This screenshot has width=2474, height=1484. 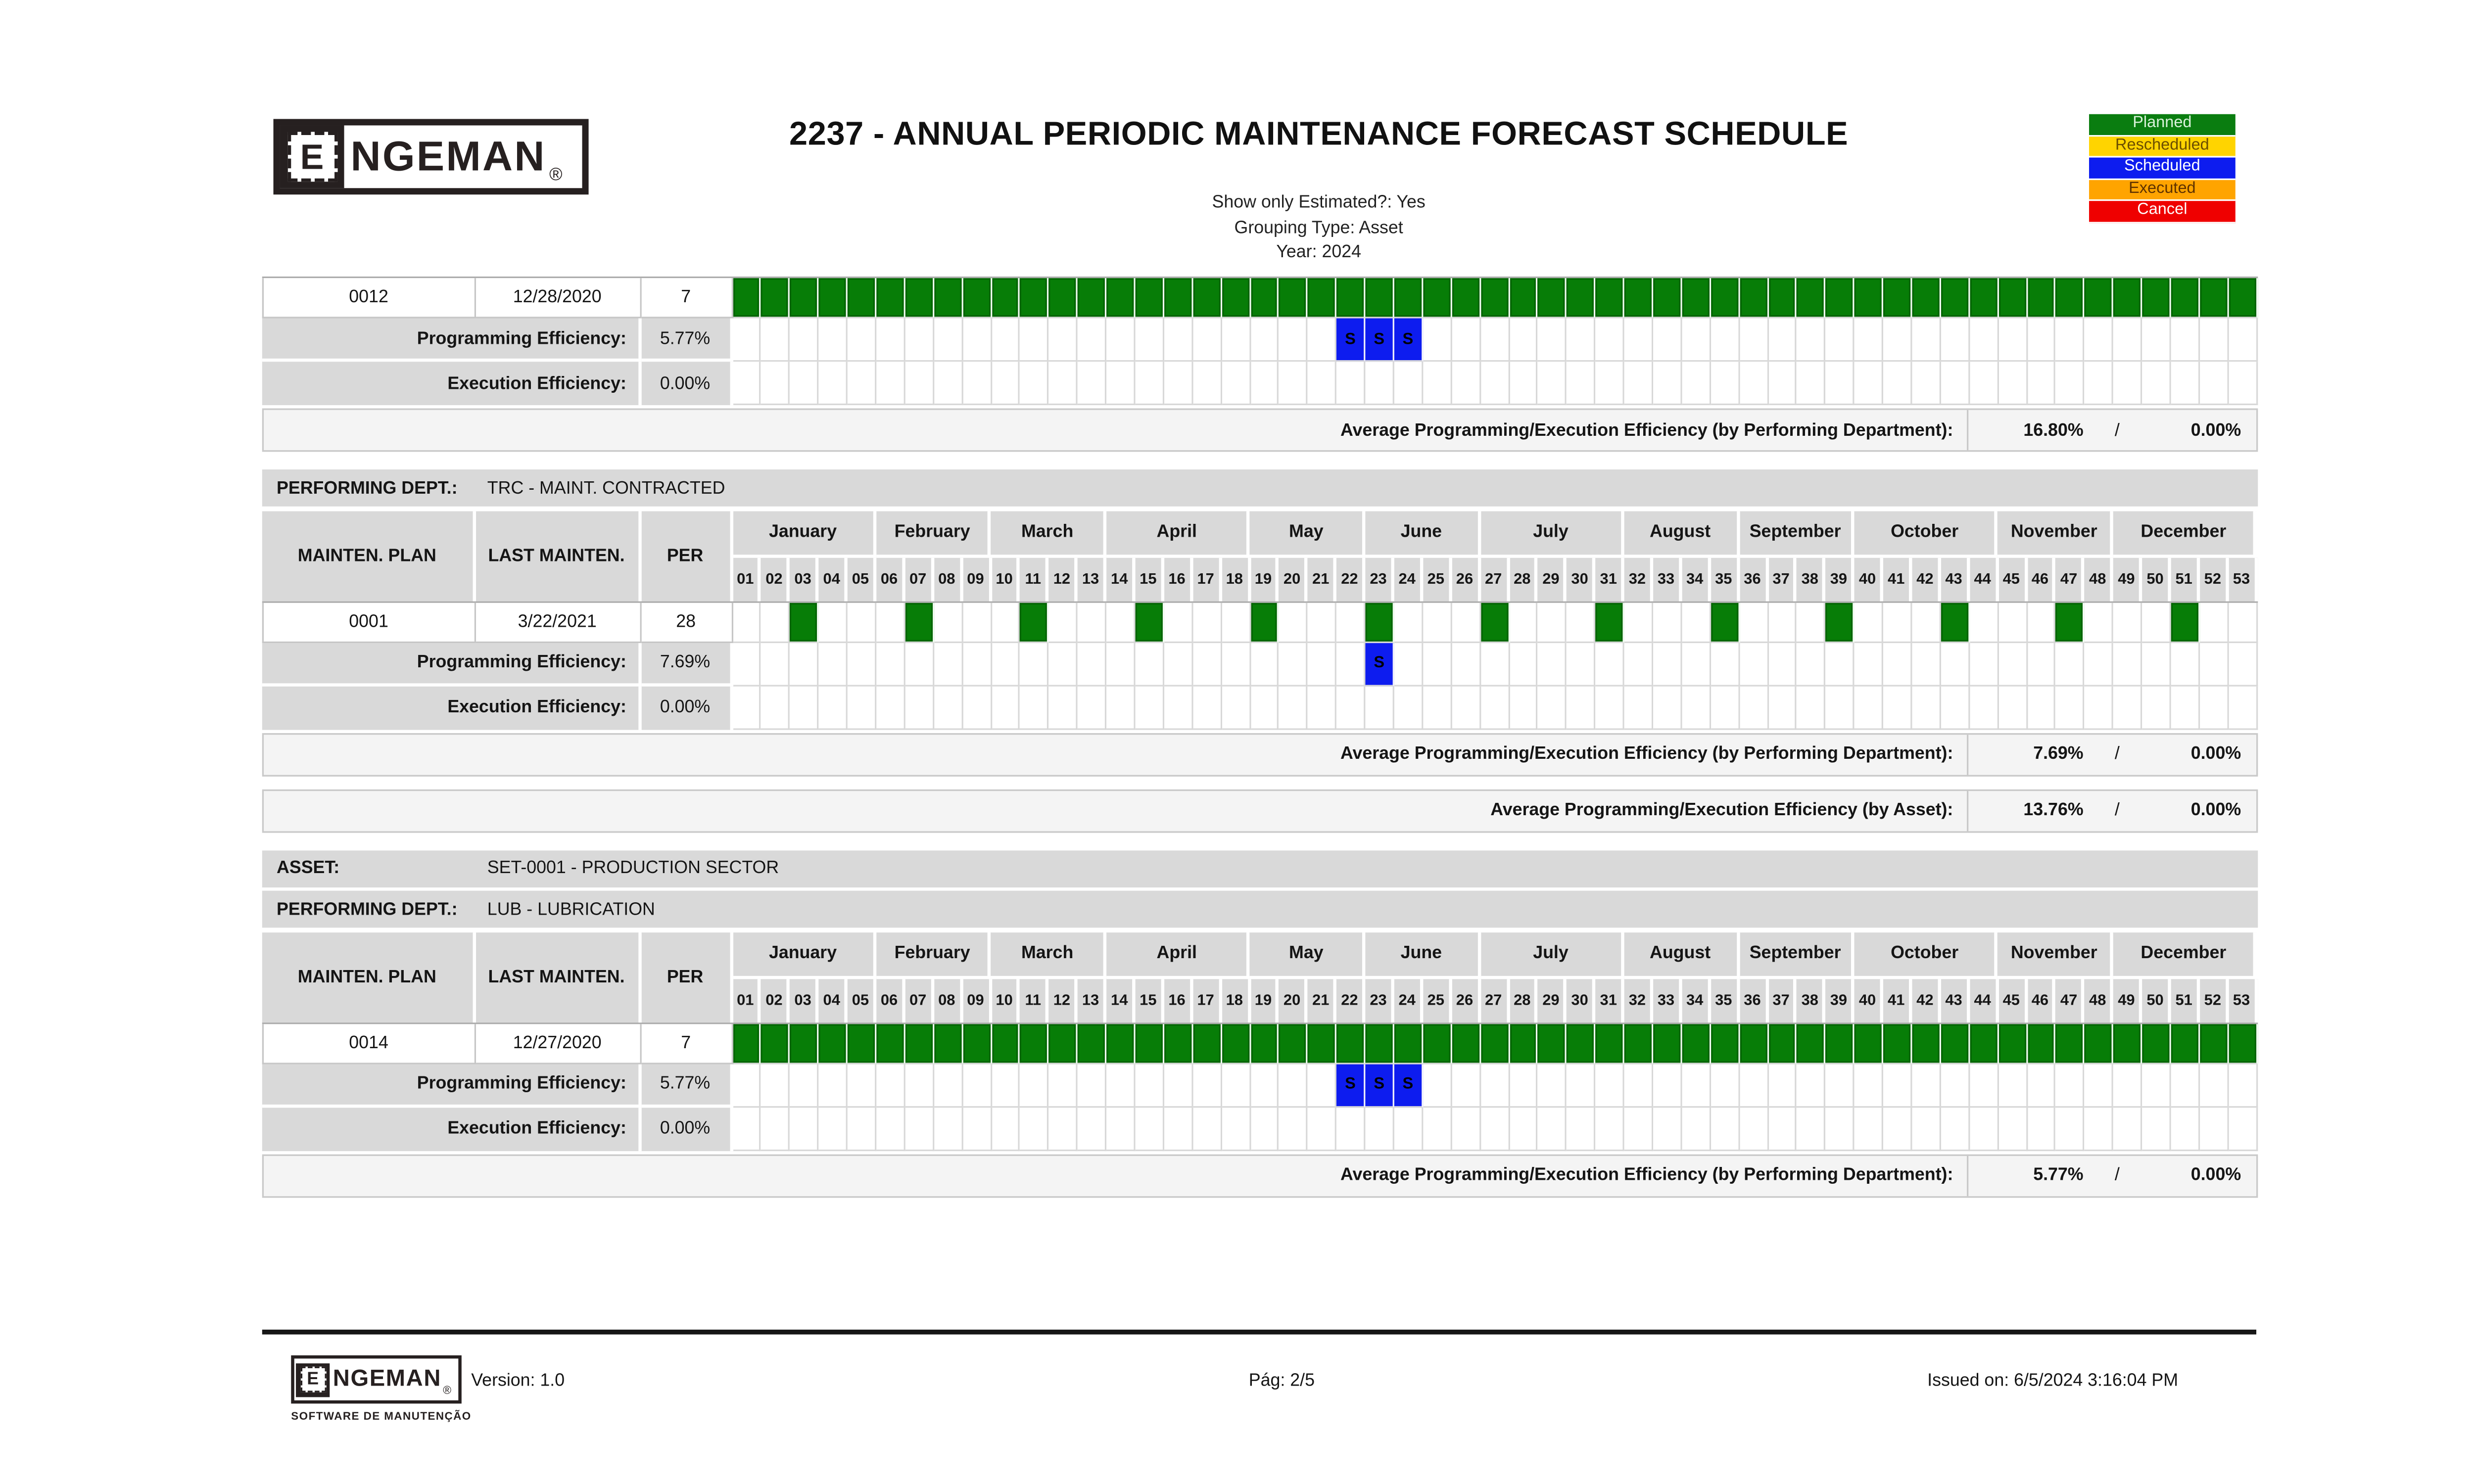 What do you see at coordinates (1668, 1000) in the screenshot?
I see `week-header: 33` at bounding box center [1668, 1000].